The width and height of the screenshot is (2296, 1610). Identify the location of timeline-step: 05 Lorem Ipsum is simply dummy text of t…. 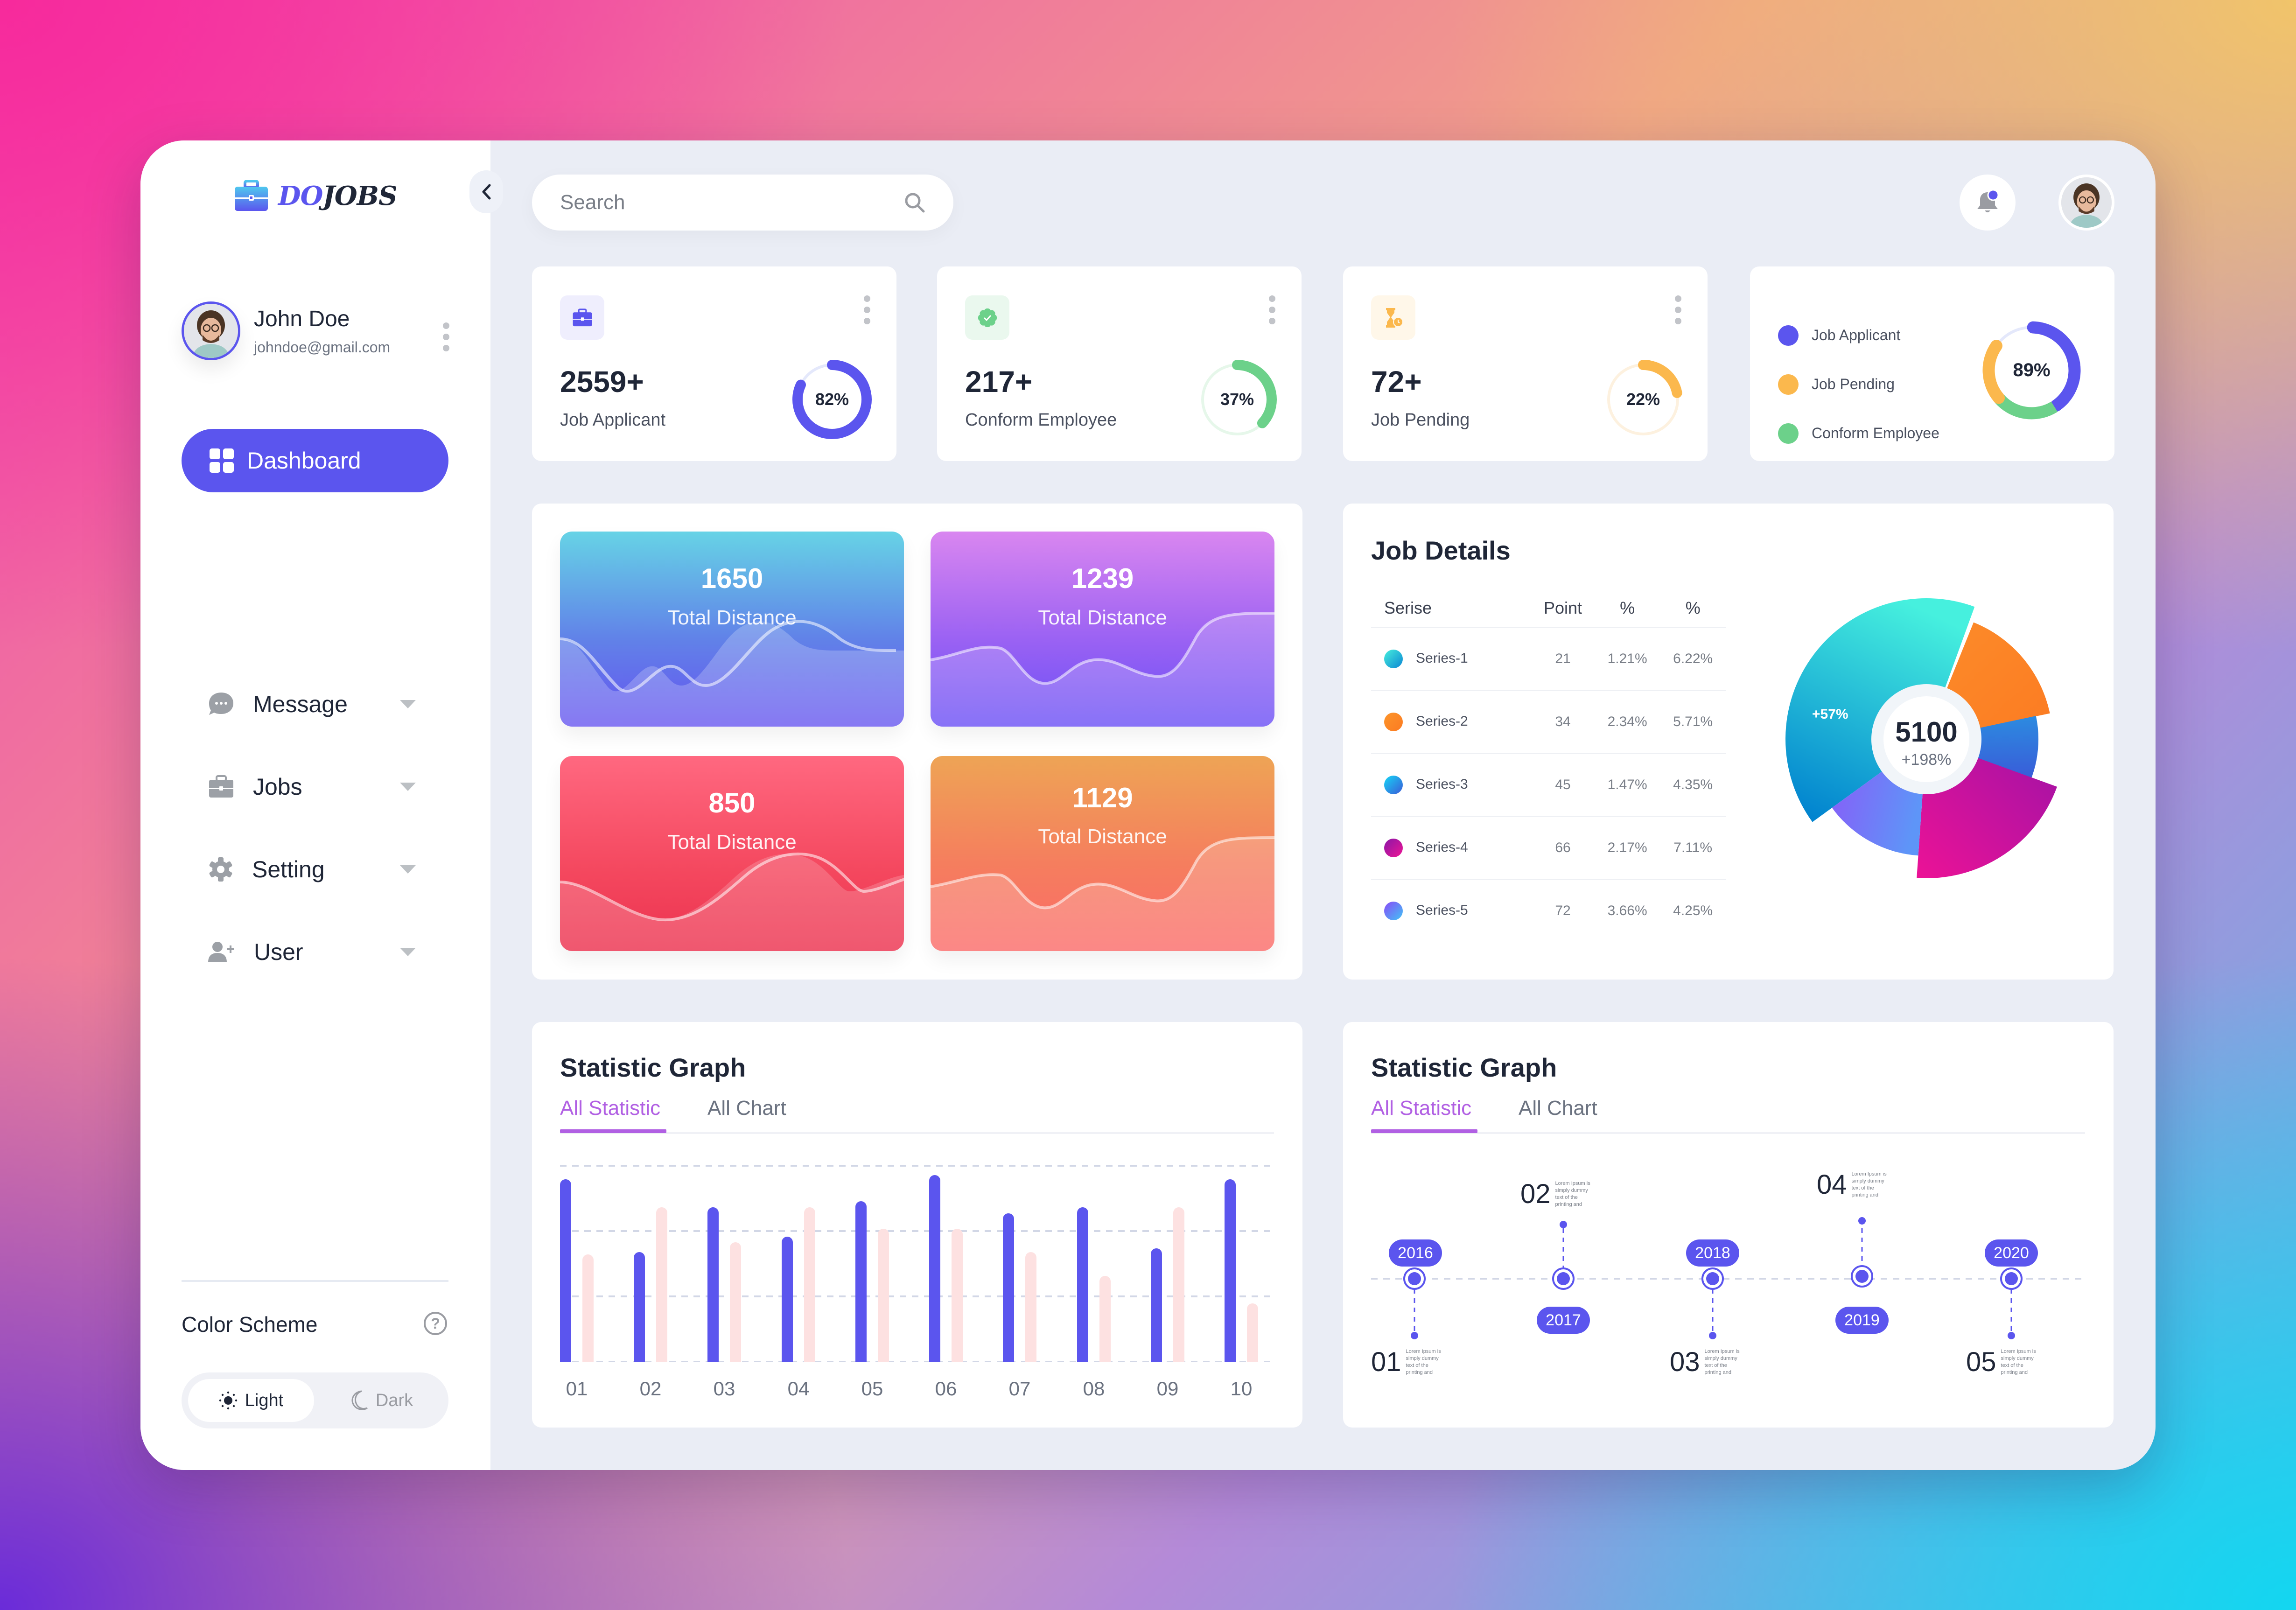
(2002, 1362).